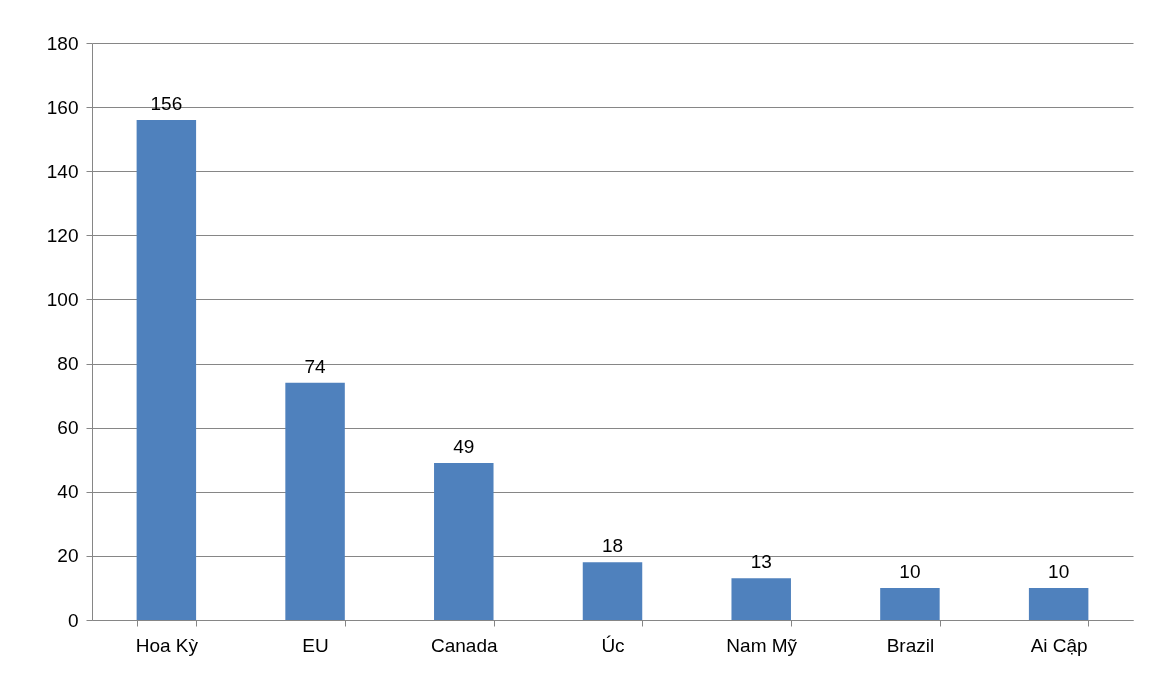  I want to click on x-tick-label: EU, so click(315, 645).